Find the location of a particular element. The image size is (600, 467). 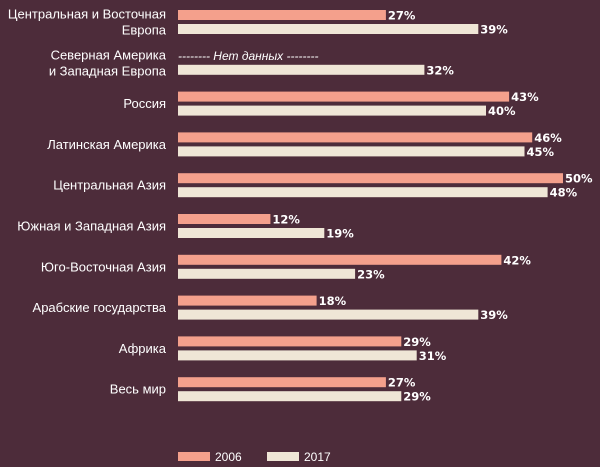

no-data-label: -------- Нет данных -------- is located at coordinates (248, 56).